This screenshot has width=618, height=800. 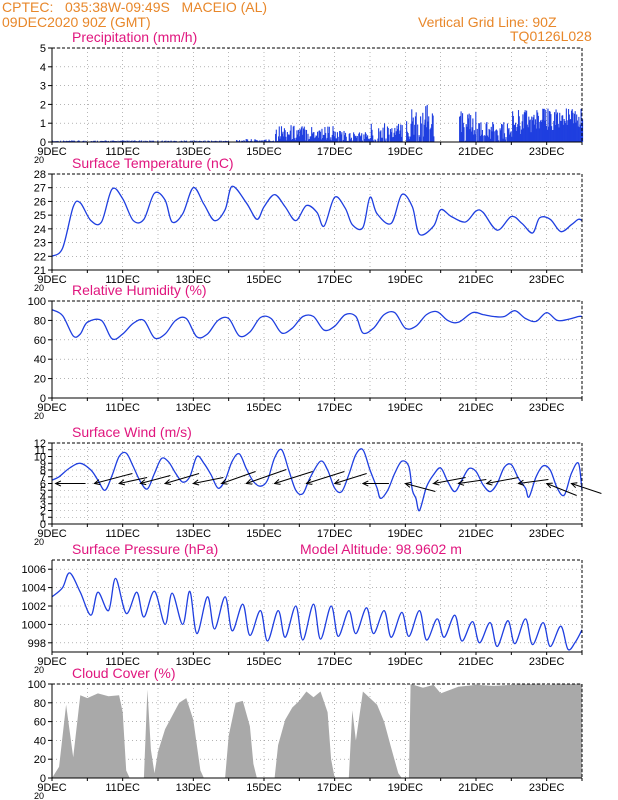 What do you see at coordinates (43, 124) in the screenshot?
I see `y-tick-label: 1` at bounding box center [43, 124].